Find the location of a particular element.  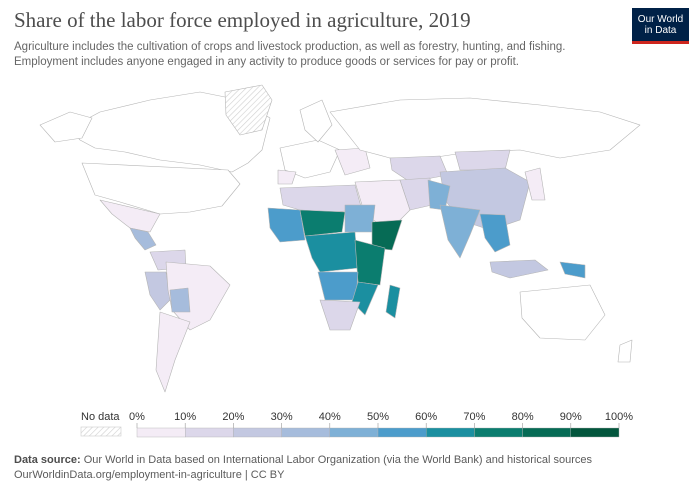

legend-no-data-label: No data is located at coordinates (100, 417).